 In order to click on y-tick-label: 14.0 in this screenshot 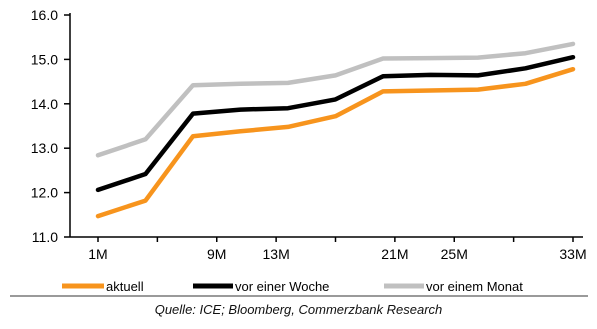, I will do `click(44, 104)`.